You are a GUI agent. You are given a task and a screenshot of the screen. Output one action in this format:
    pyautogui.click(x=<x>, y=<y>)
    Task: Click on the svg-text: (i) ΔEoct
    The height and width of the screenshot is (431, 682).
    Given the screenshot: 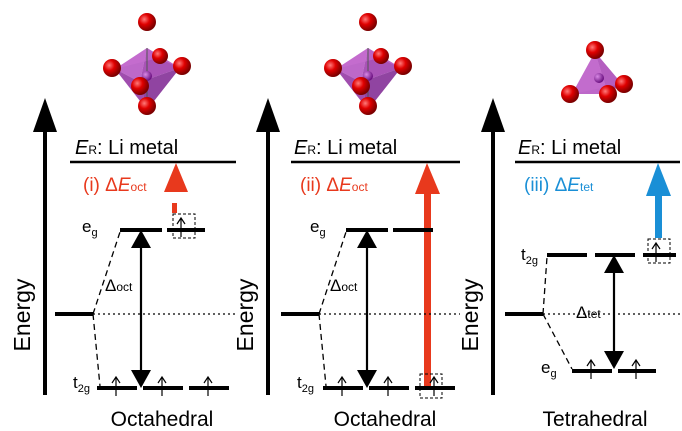 What is the action you would take?
    pyautogui.click(x=115, y=185)
    